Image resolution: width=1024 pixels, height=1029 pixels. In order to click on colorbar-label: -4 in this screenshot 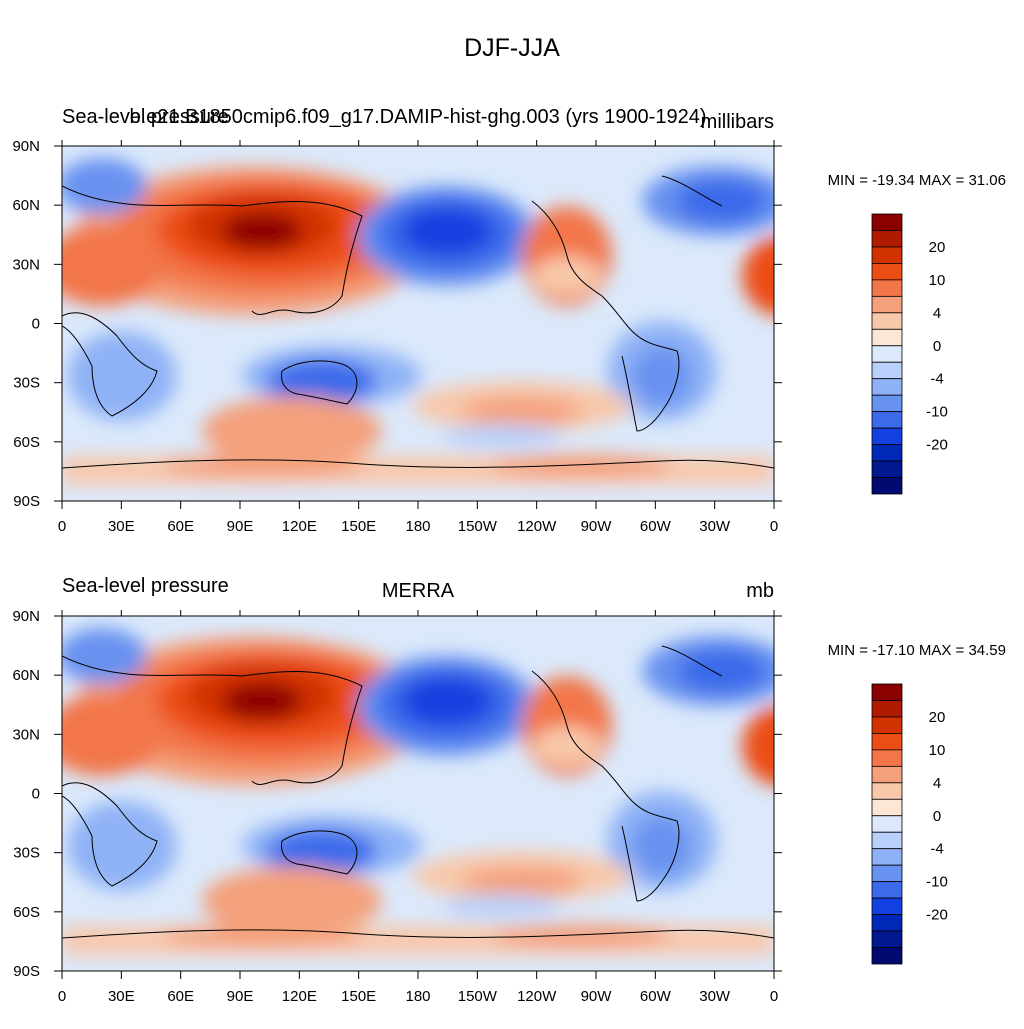, I will do `click(936, 379)`.